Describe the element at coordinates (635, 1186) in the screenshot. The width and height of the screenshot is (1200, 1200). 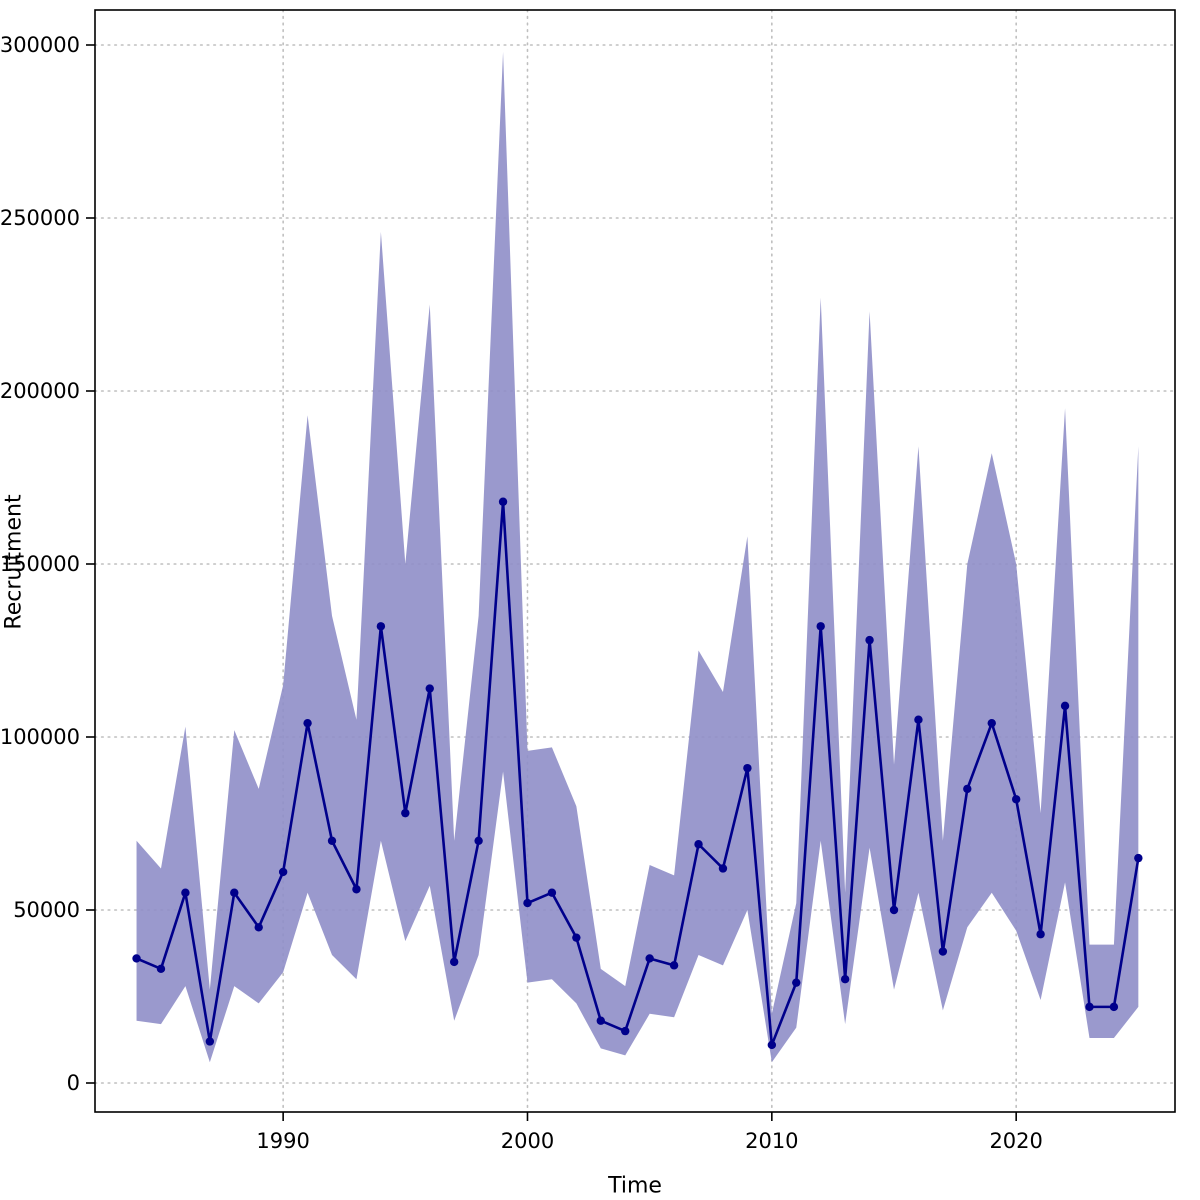
I see `x-axis-title: Time` at that location.